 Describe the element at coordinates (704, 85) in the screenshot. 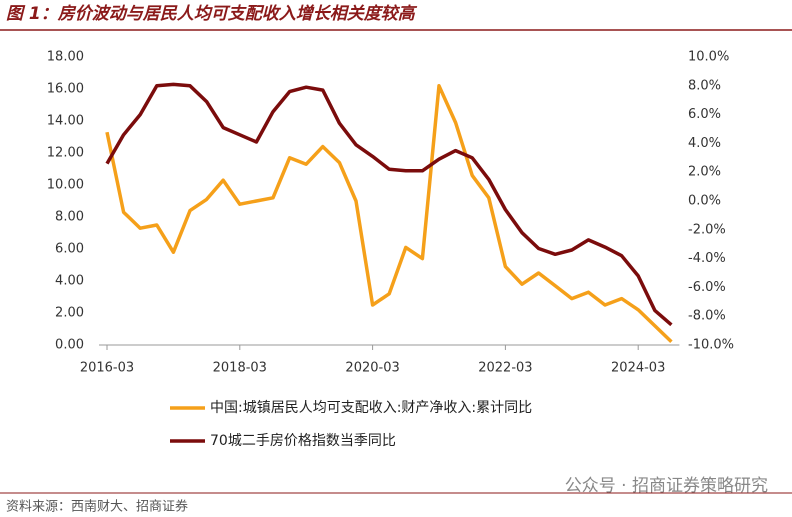

I see `y2-tick-label: 8.0%` at that location.